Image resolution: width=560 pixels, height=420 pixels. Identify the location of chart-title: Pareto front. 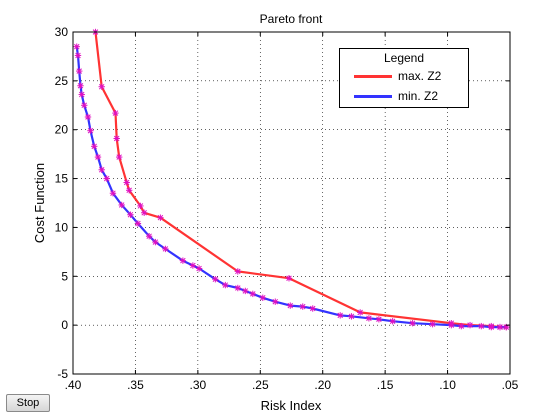
(291, 19).